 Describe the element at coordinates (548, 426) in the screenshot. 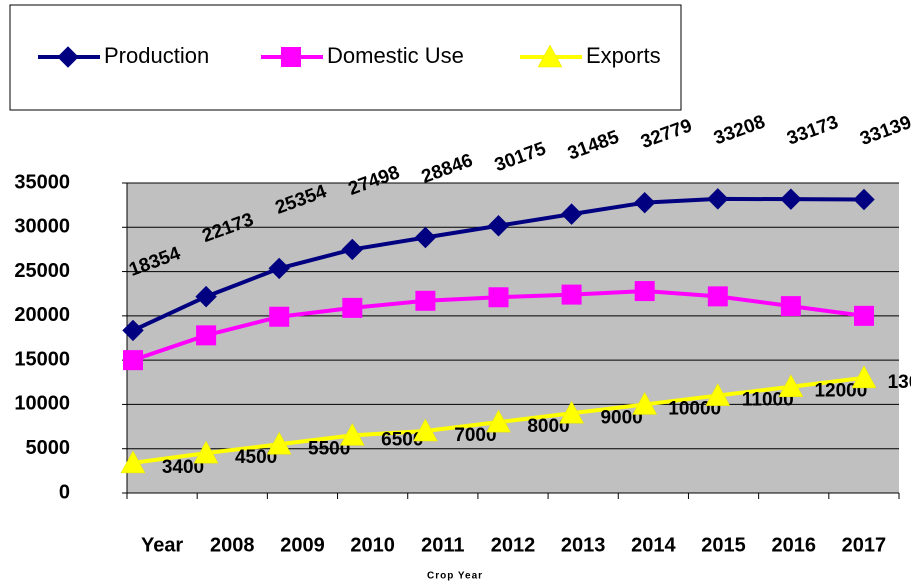

I see `data-label: 8000` at that location.